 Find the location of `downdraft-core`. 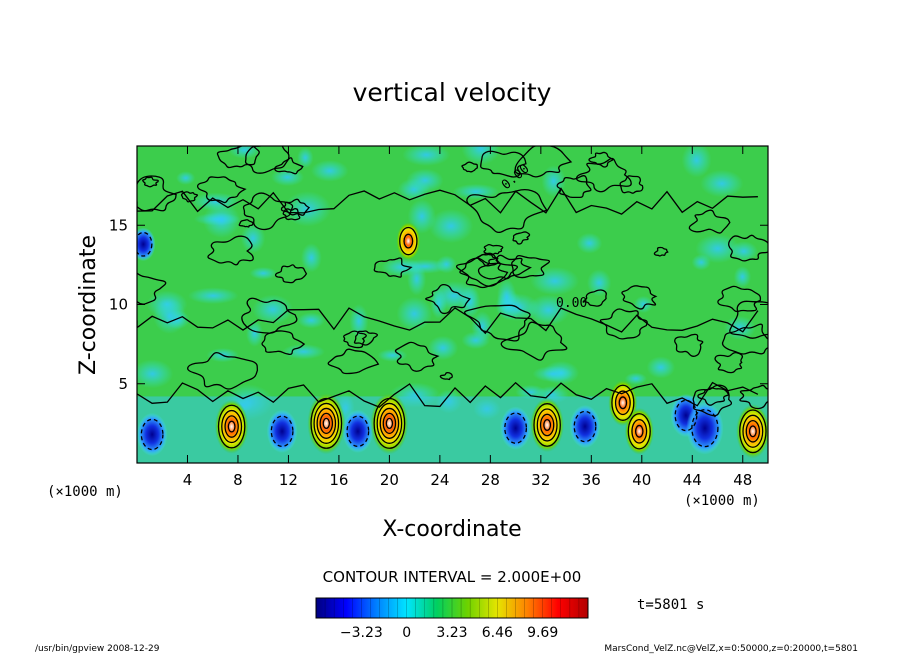

downdraft-core is located at coordinates (146, 244).